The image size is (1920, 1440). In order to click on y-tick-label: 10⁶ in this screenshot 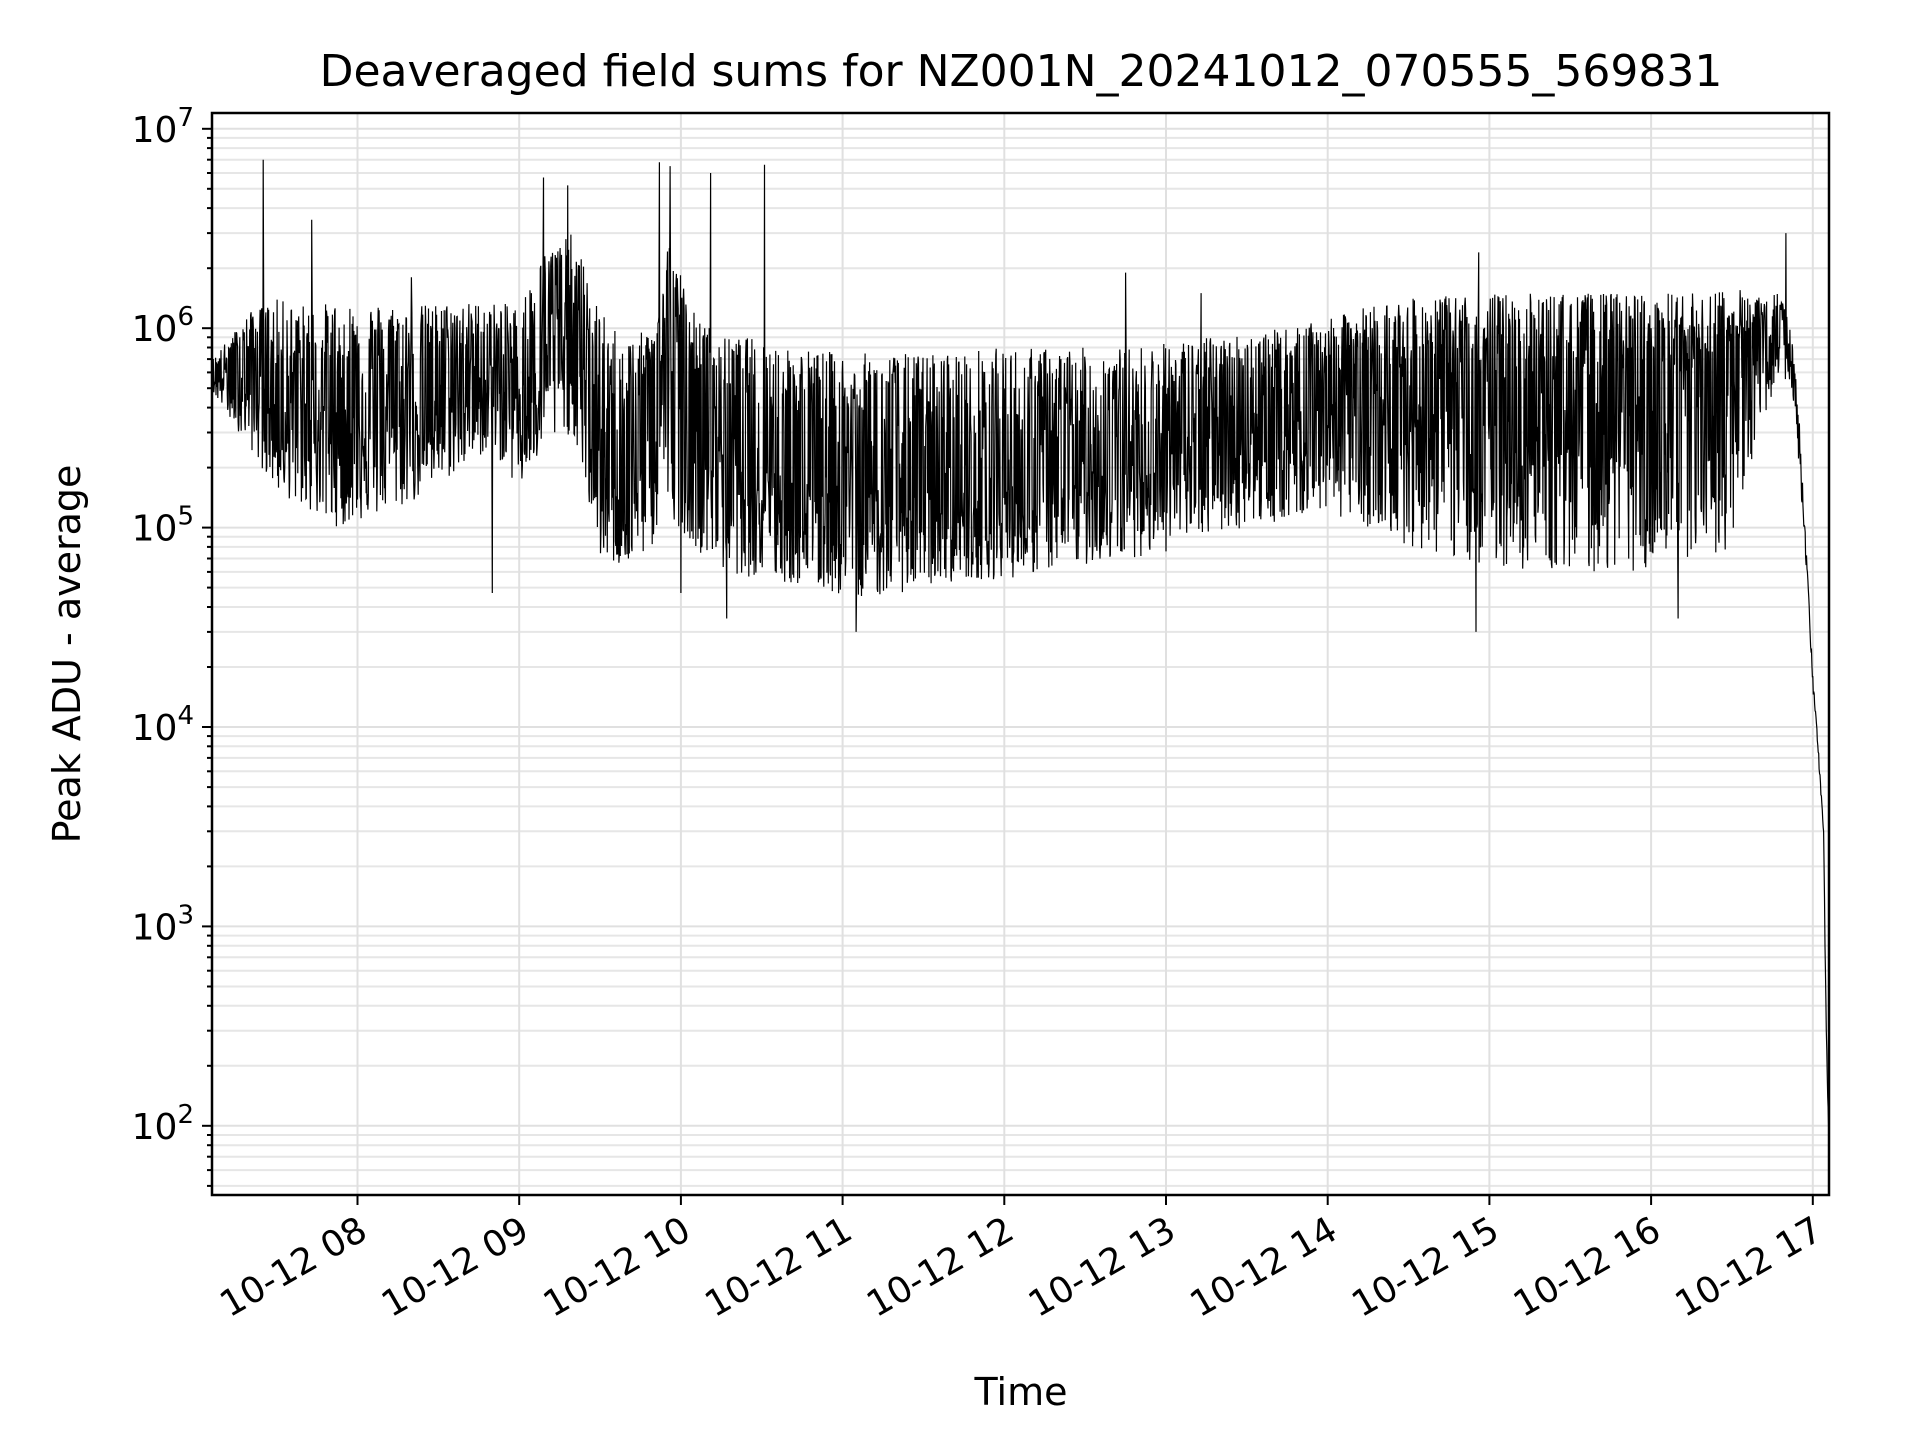, I will do `click(163, 326)`.